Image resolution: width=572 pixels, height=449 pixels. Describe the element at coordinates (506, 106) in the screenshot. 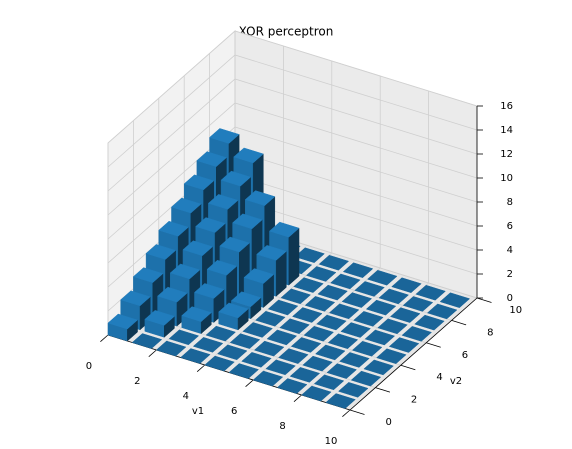

I see `z-tick-label: 16` at that location.